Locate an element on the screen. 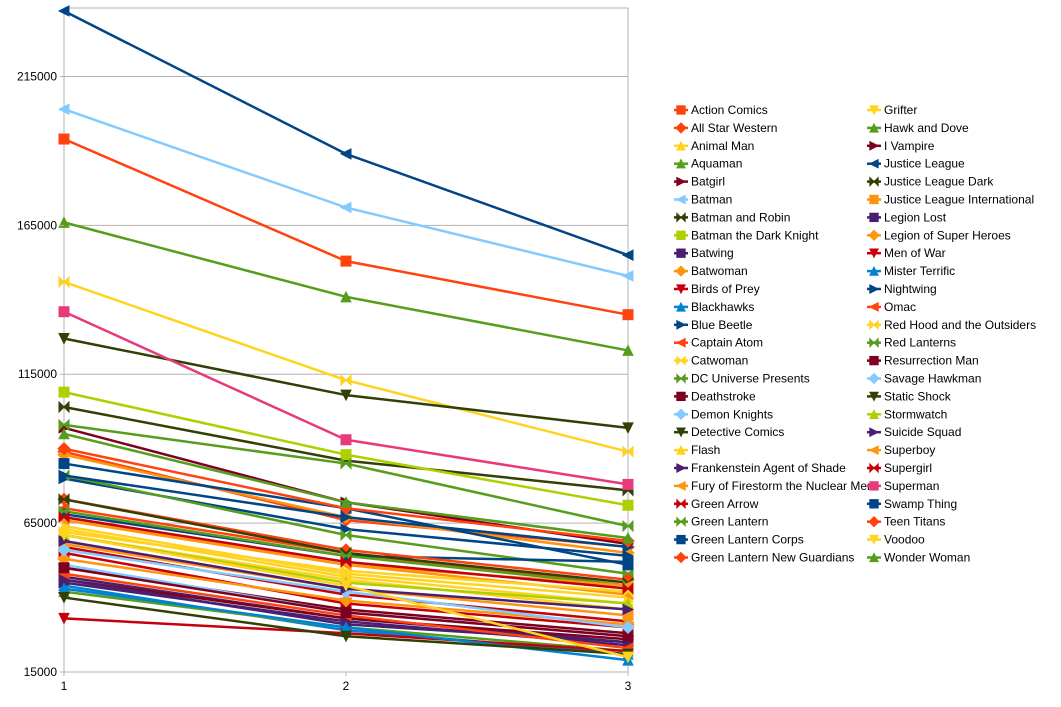 Image resolution: width=1061 pixels, height=707 pixels. legend-entry: Captain Atom is located at coordinates (718, 343).